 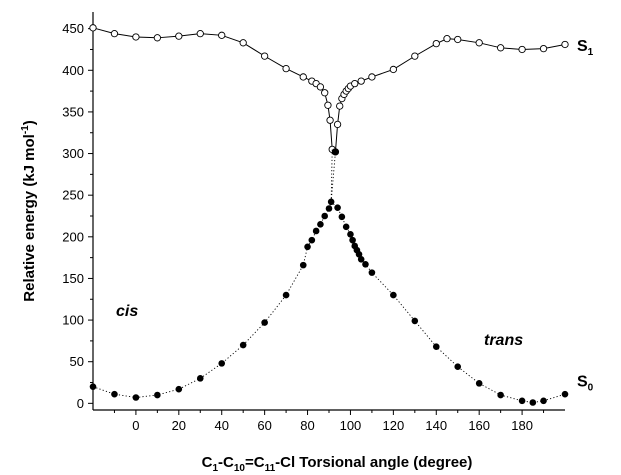 I want to click on s1-minimum-marker, so click(x=335, y=152).